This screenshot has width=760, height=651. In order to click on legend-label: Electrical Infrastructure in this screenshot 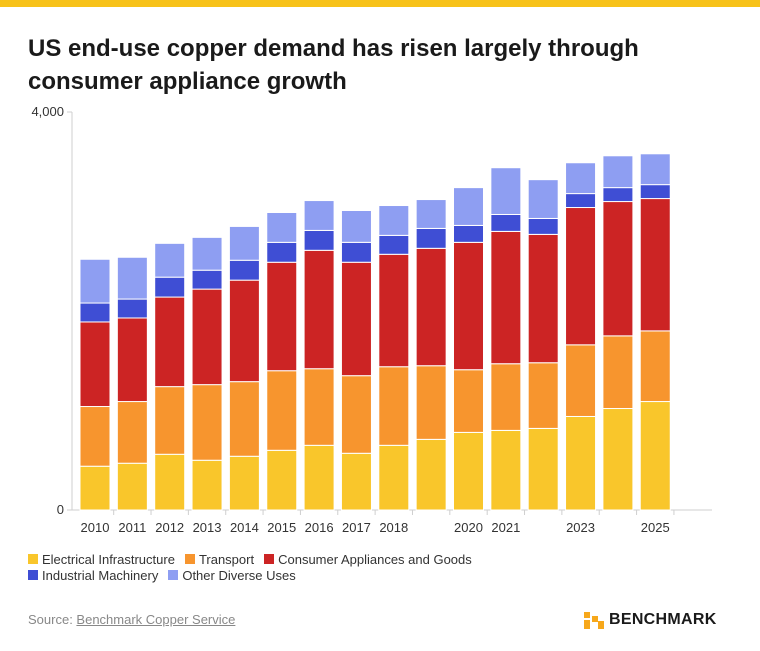, I will do `click(108, 559)`.